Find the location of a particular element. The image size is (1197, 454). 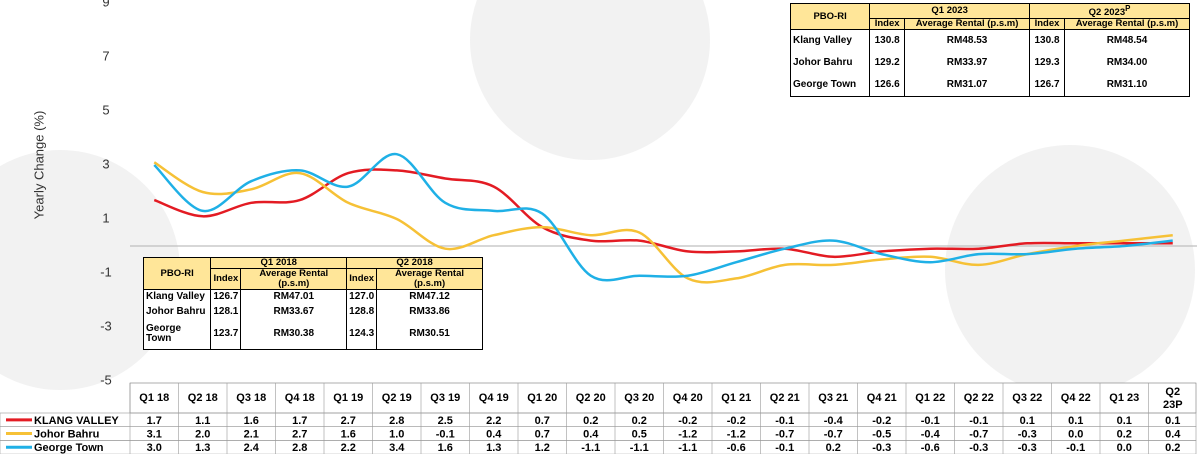

table-row: George Town 126.6 RM31.07 126.7 RM31.10 is located at coordinates (990, 85).